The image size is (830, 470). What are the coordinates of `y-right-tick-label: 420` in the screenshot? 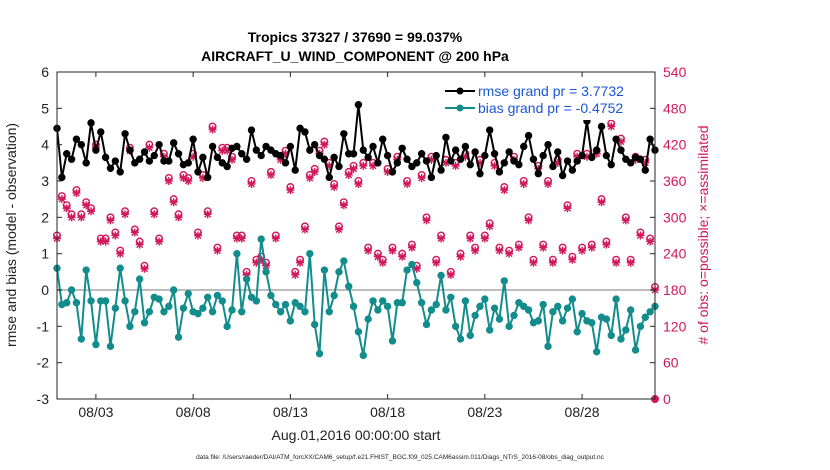 It's located at (675, 145).